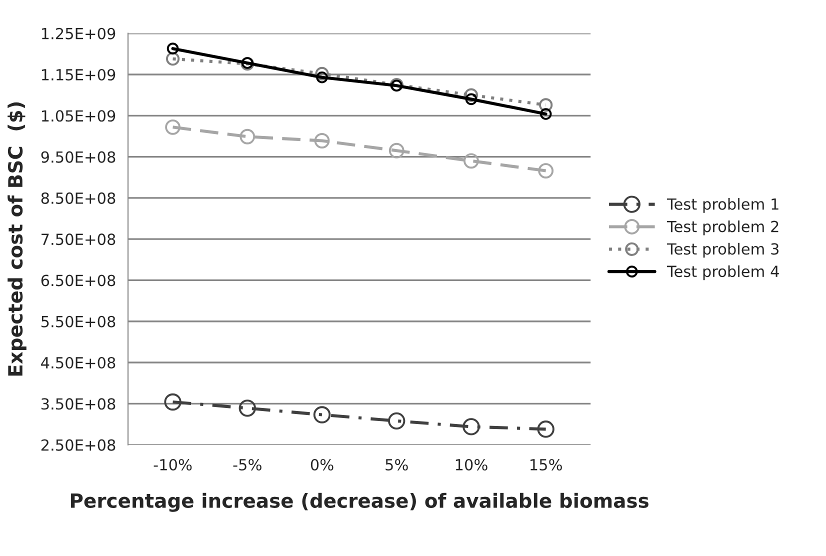 Image resolution: width=826 pixels, height=556 pixels. I want to click on y-tick-label: 9.50E+08, so click(78, 157).